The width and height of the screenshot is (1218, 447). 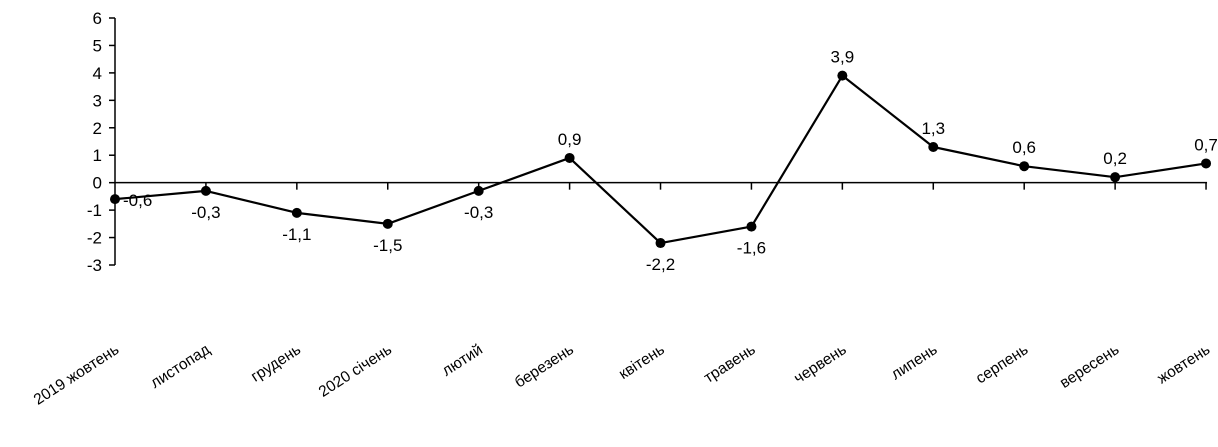 I want to click on data-label: -1,6, so click(x=751, y=248).